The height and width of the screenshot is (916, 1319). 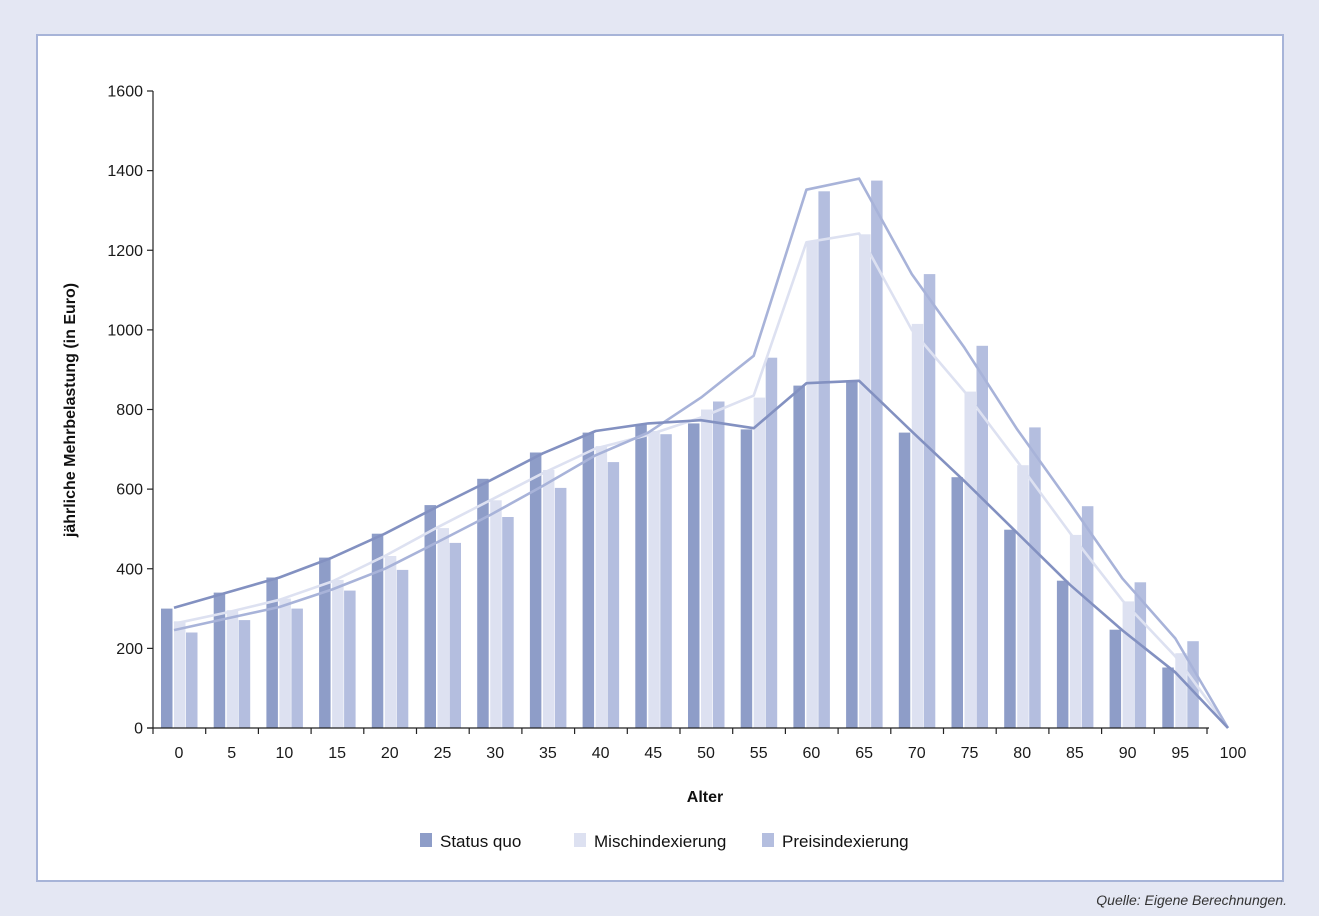 I want to click on x-tick-label: 65, so click(x=864, y=753).